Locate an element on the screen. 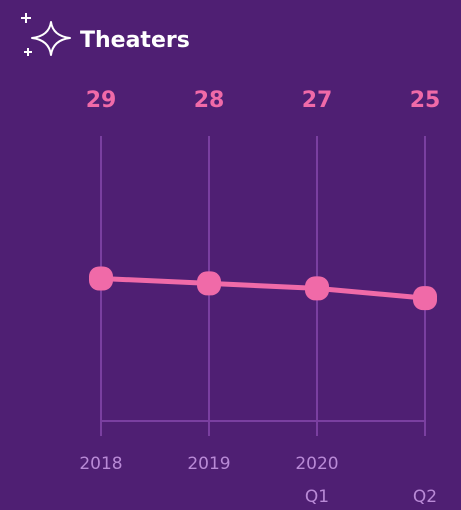 Image resolution: width=461 pixels, height=510 pixels. sparkle-icon is located at coordinates (46, 34).